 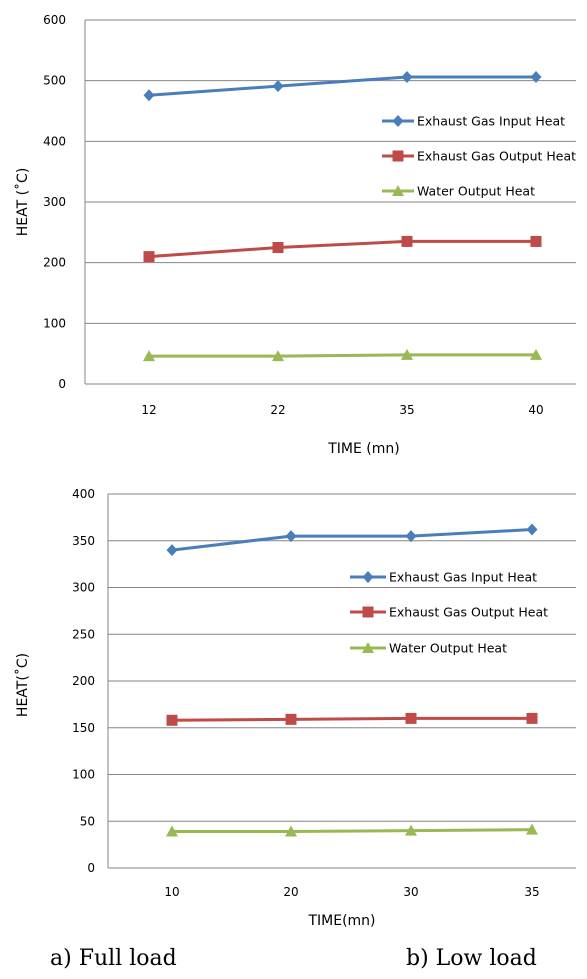 What do you see at coordinates (410, 892) in the screenshot?
I see `x-tick-label: 30` at bounding box center [410, 892].